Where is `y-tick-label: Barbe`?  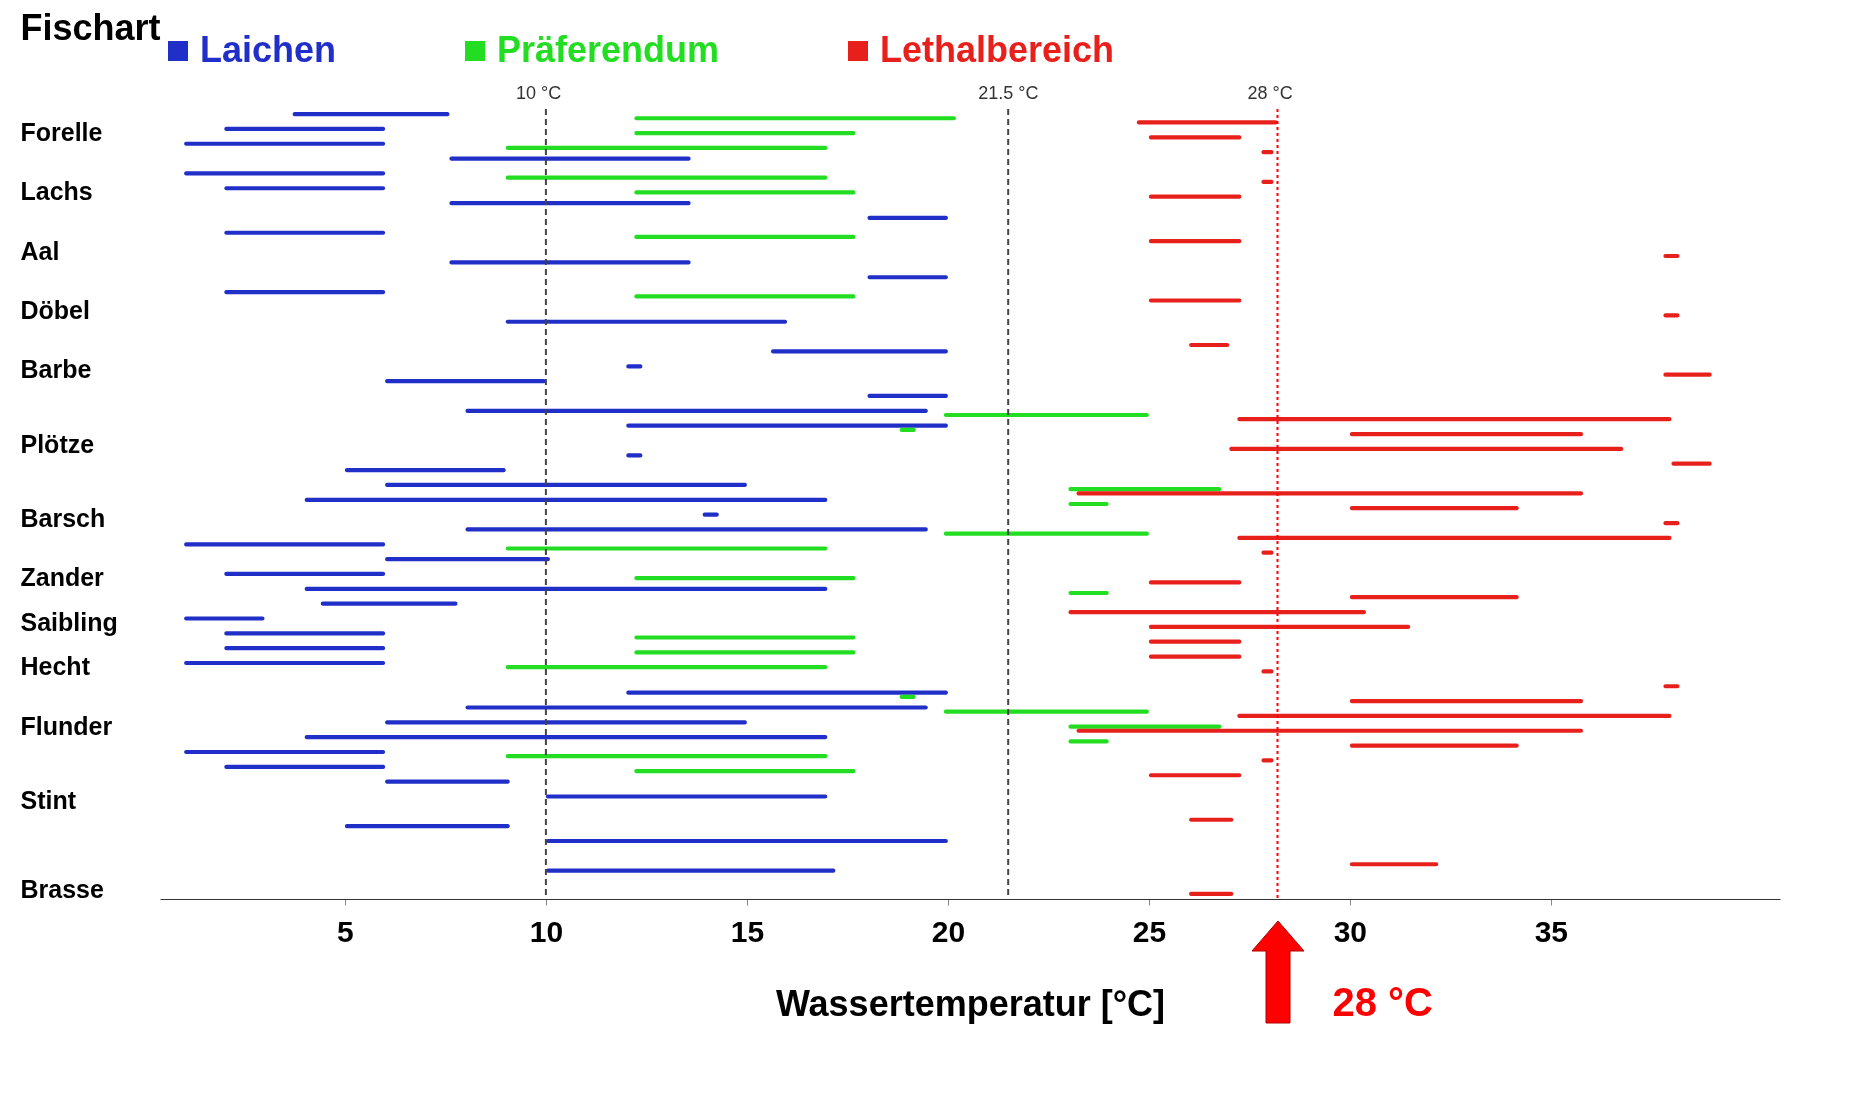
y-tick-label: Barbe is located at coordinates (56, 369).